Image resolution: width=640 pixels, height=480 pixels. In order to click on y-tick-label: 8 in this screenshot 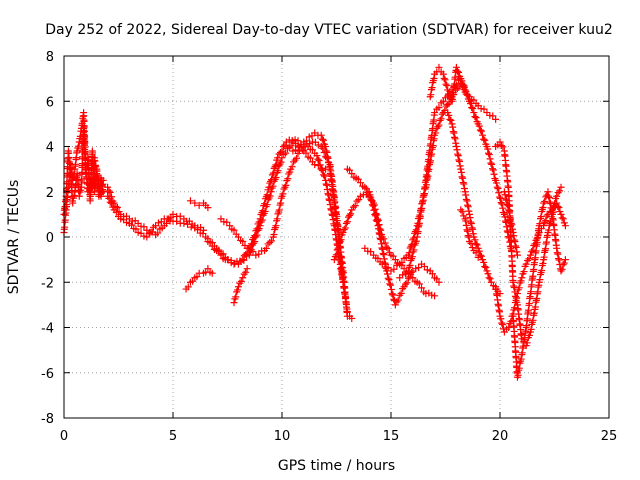, I will do `click(50, 57)`.